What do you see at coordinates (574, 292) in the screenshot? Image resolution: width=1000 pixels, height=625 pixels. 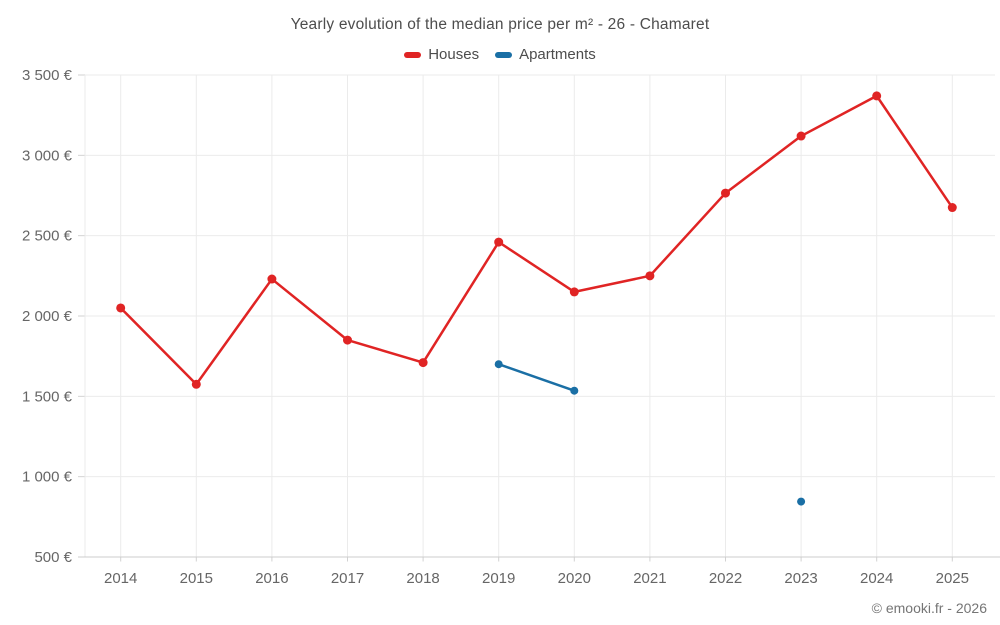 I see `data-point-houses-2020` at bounding box center [574, 292].